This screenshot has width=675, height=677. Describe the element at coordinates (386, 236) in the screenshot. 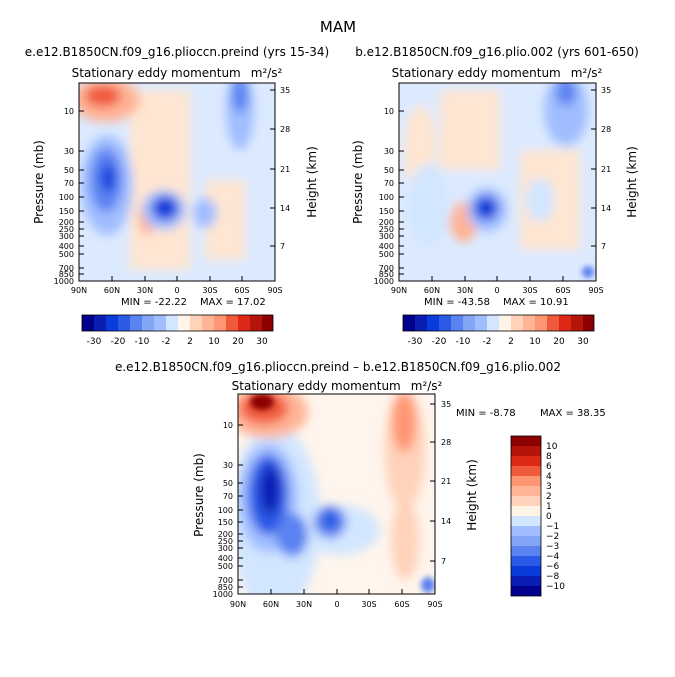

I see `tick-label: 300` at that location.